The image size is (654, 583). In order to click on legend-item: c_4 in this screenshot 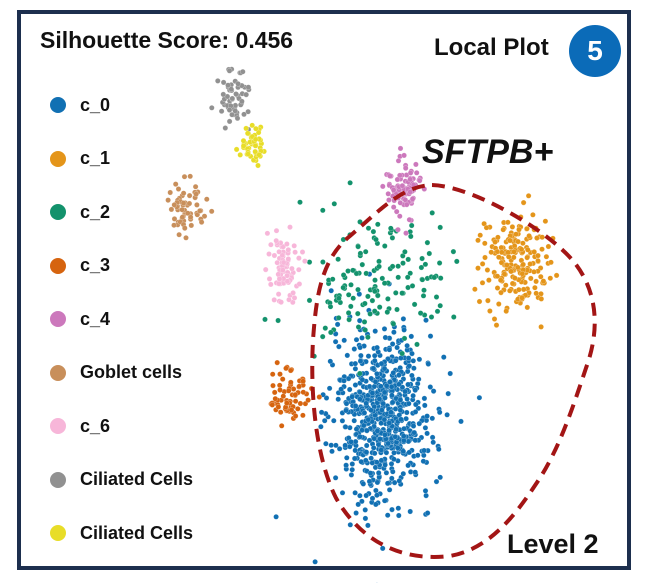, I will do `click(80, 319)`.